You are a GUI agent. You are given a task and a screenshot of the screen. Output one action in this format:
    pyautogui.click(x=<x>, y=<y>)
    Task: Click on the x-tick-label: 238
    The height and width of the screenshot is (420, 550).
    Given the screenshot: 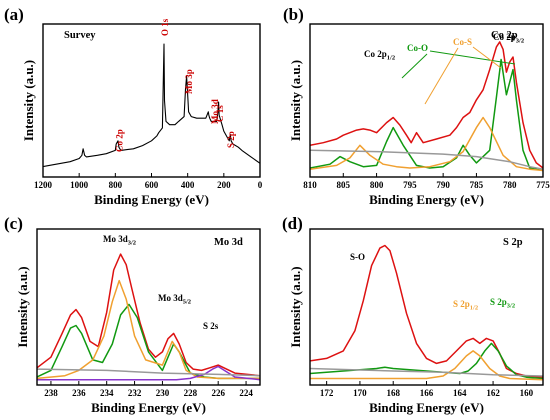 What is the action you would take?
    pyautogui.click(x=51, y=393)
    